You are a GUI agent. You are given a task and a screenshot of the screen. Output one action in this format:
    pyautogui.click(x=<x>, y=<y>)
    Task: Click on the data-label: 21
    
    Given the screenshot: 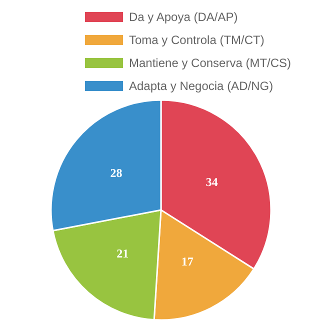 What is the action you would take?
    pyautogui.click(x=122, y=253)
    